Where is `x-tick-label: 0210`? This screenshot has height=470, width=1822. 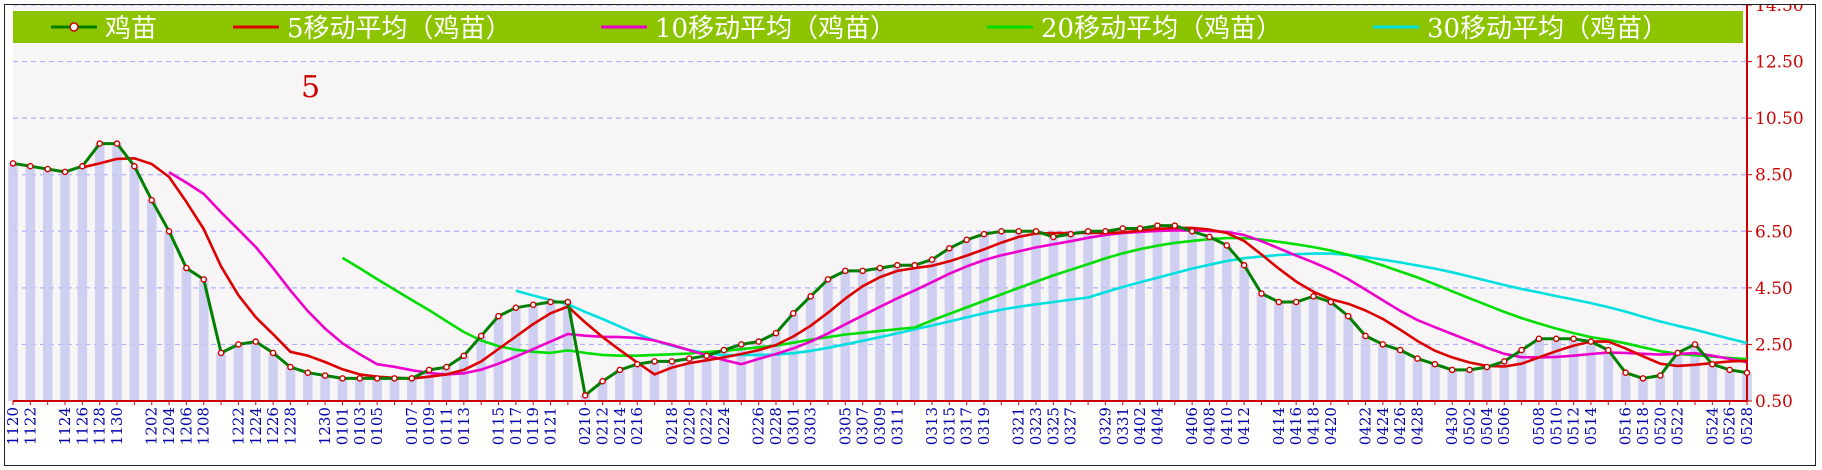 x-tick-label: 0210 is located at coordinates (585, 426).